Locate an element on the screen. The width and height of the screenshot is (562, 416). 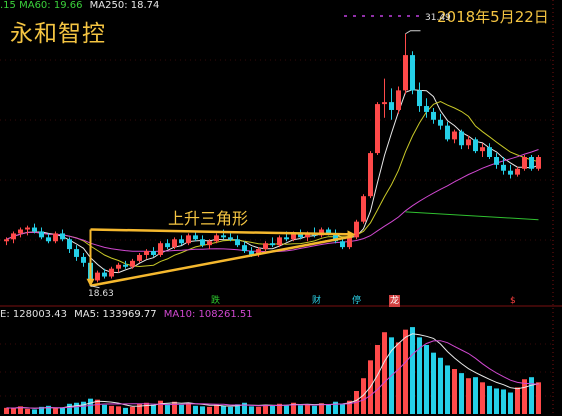
event-marker-drop: 跌 is located at coordinates (216, 301).